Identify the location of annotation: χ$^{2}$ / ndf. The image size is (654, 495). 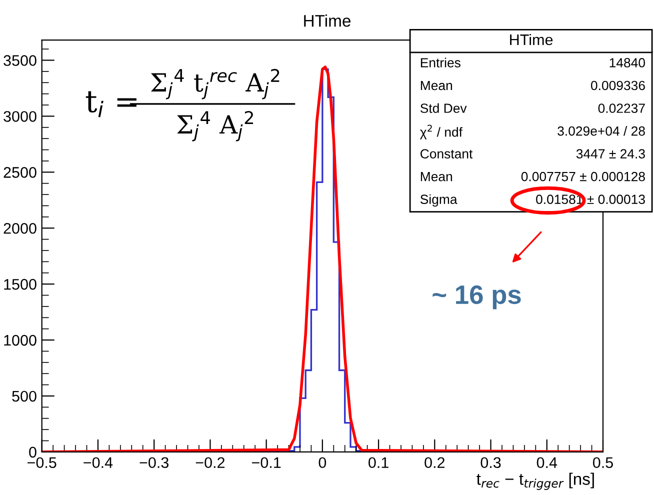
(441, 132).